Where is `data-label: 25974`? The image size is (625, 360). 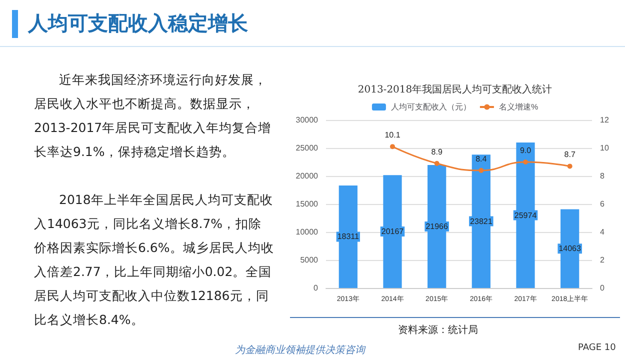
data-label: 25974 is located at coordinates (526, 215).